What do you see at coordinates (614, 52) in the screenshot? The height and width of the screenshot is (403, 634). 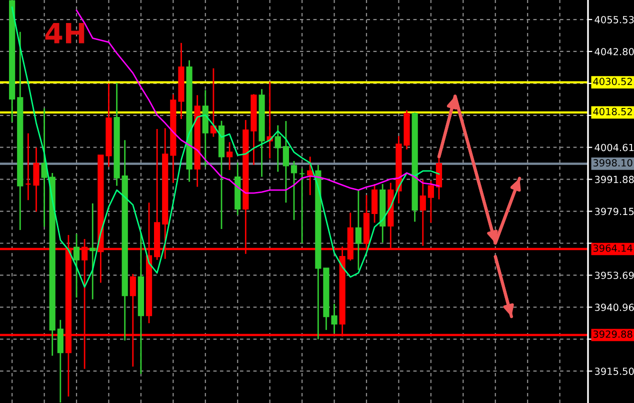 I see `y-tick-label: 4042.80` at bounding box center [614, 52].